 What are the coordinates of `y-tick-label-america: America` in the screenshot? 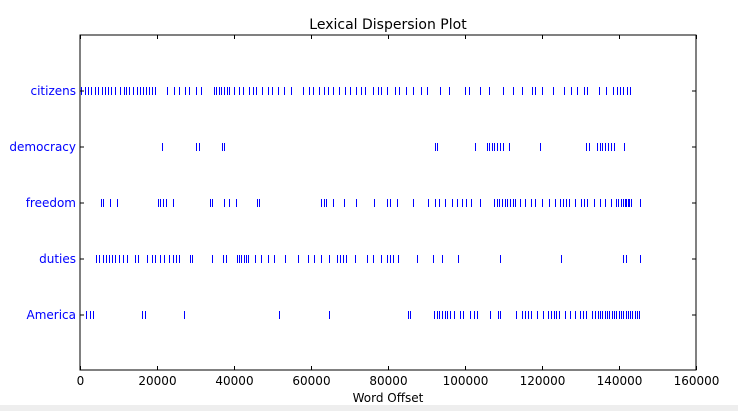 It's located at (52, 315).